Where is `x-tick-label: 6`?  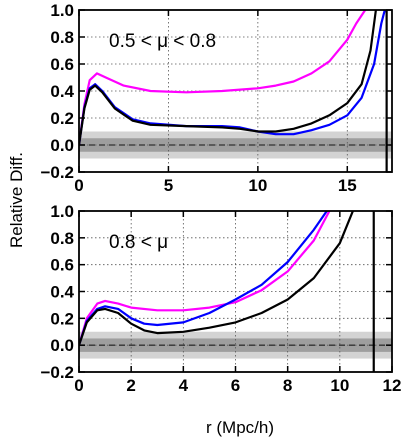 x-tick-label: 6 is located at coordinates (235, 385).